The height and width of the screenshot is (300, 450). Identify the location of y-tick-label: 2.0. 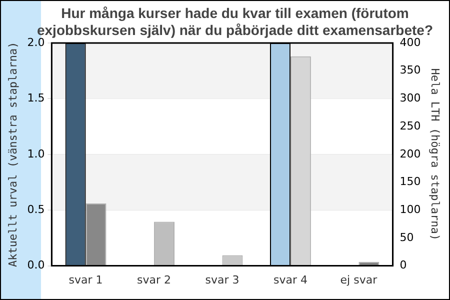
(36, 42).